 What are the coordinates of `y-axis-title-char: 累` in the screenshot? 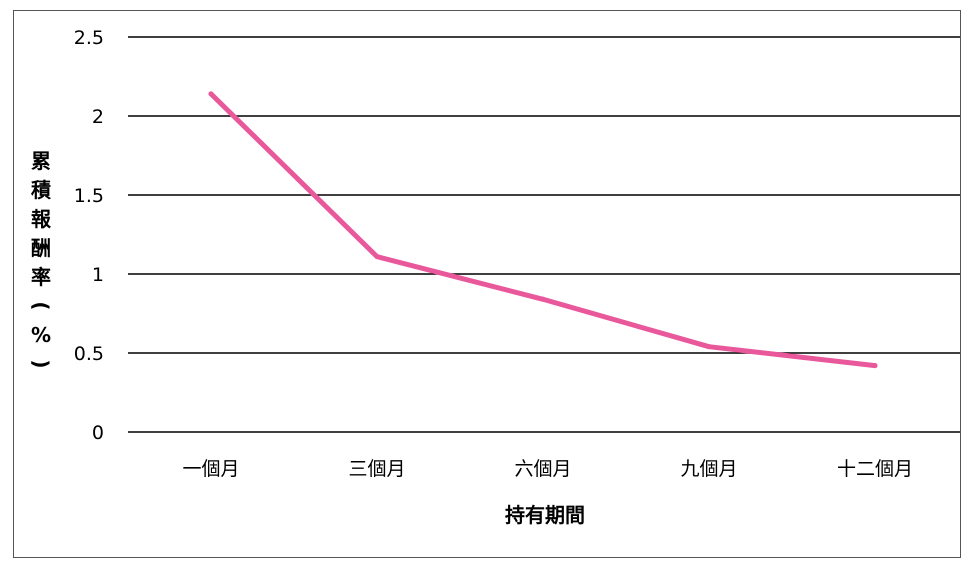 It's located at (41, 161).